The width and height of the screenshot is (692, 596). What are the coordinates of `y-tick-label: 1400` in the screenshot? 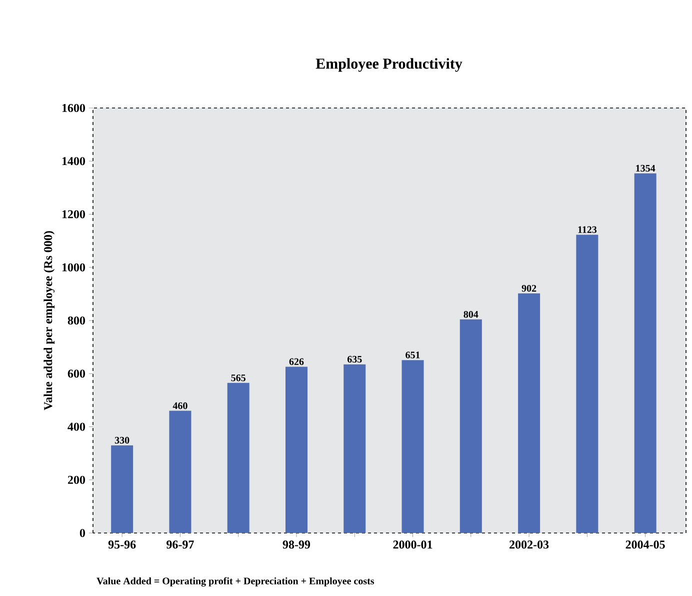 It's located at (74, 161).